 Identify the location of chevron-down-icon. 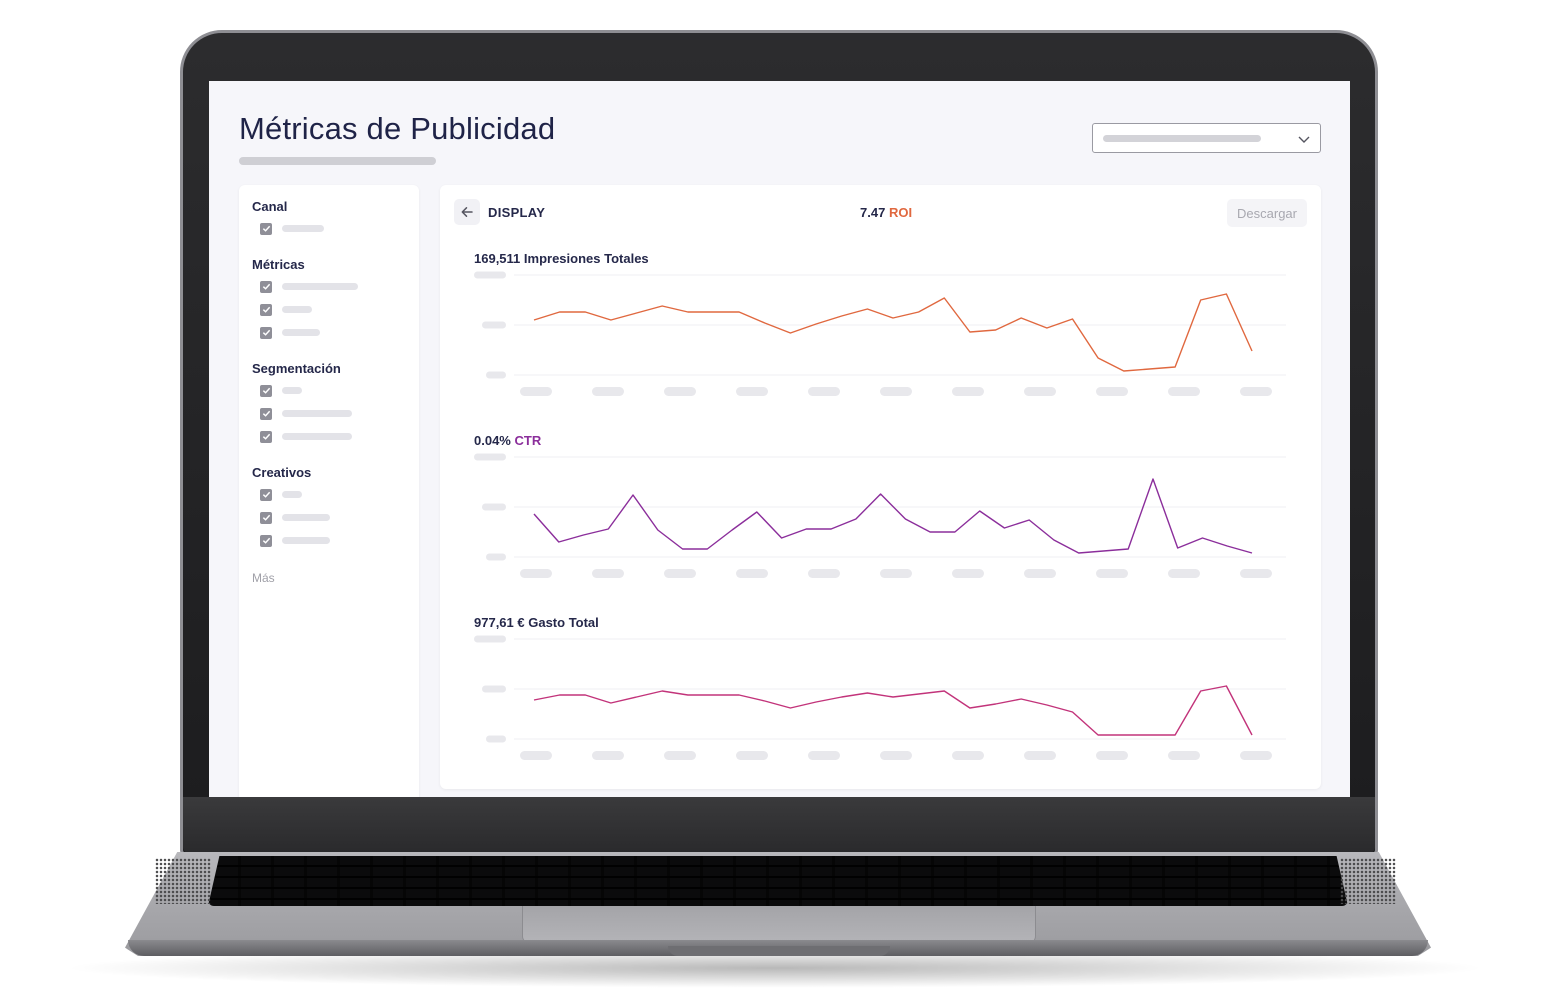
(1304, 139).